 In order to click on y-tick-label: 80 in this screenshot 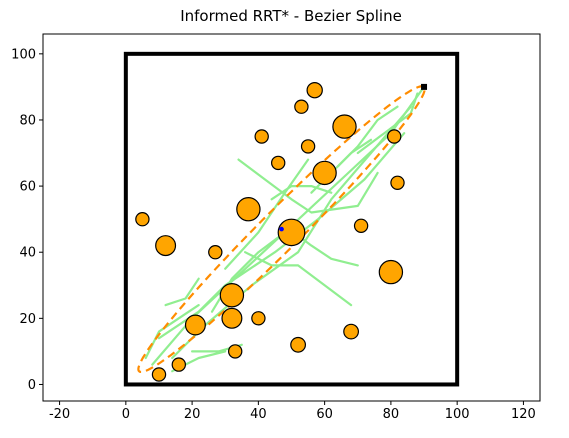, I will do `click(27, 120)`.